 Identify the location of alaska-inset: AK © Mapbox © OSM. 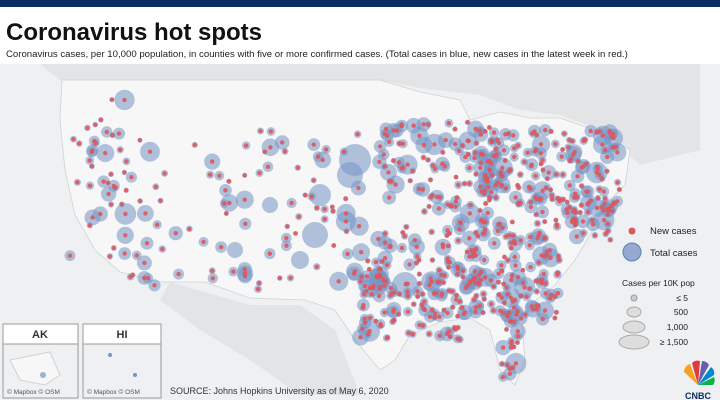
(40, 361).